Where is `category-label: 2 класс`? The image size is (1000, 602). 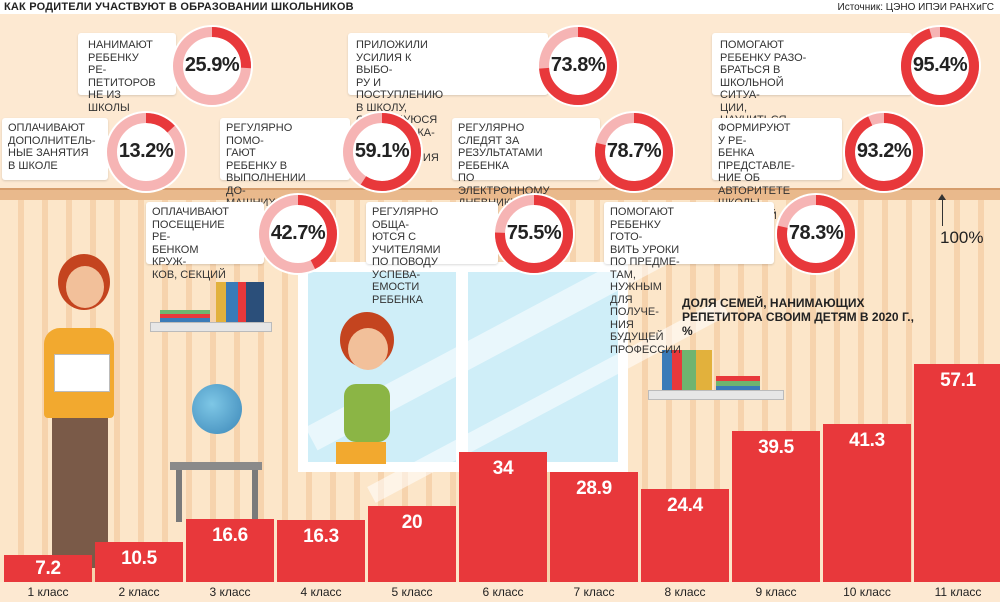 category-label: 2 класс is located at coordinates (139, 592).